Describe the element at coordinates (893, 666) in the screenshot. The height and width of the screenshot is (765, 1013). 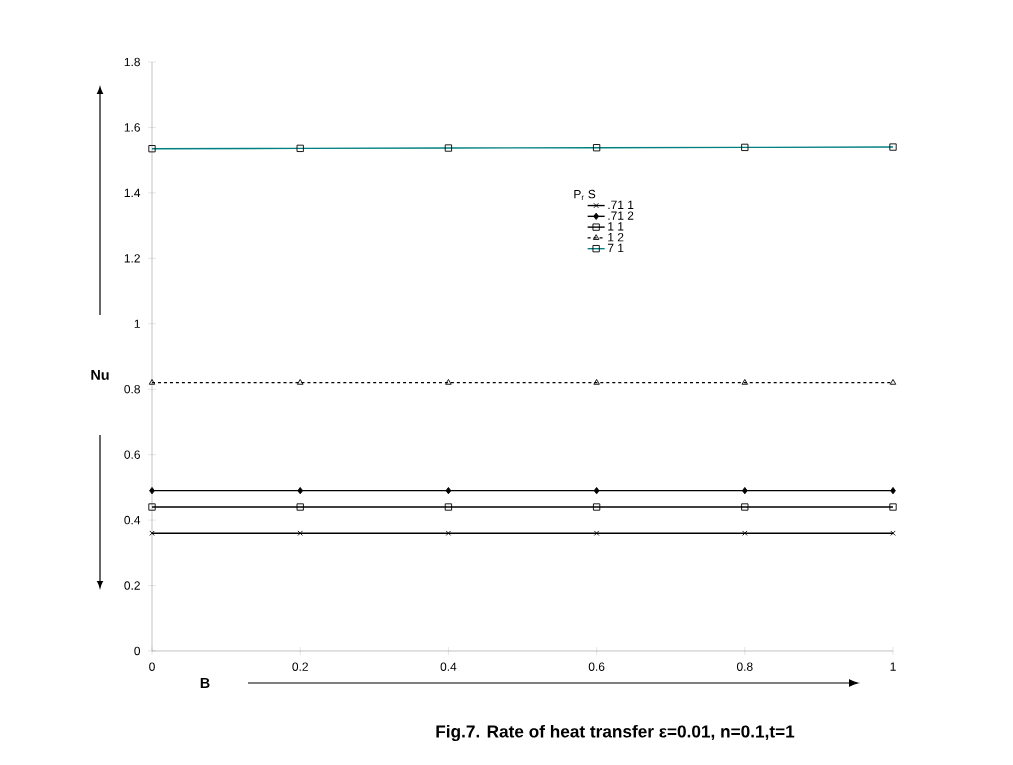
I see `x-tick-label: 1` at that location.